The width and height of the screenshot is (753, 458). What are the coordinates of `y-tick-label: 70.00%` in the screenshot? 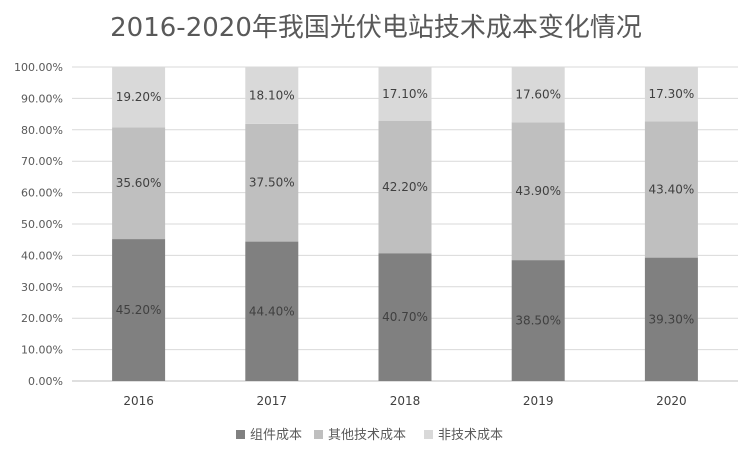 It's located at (42, 161).